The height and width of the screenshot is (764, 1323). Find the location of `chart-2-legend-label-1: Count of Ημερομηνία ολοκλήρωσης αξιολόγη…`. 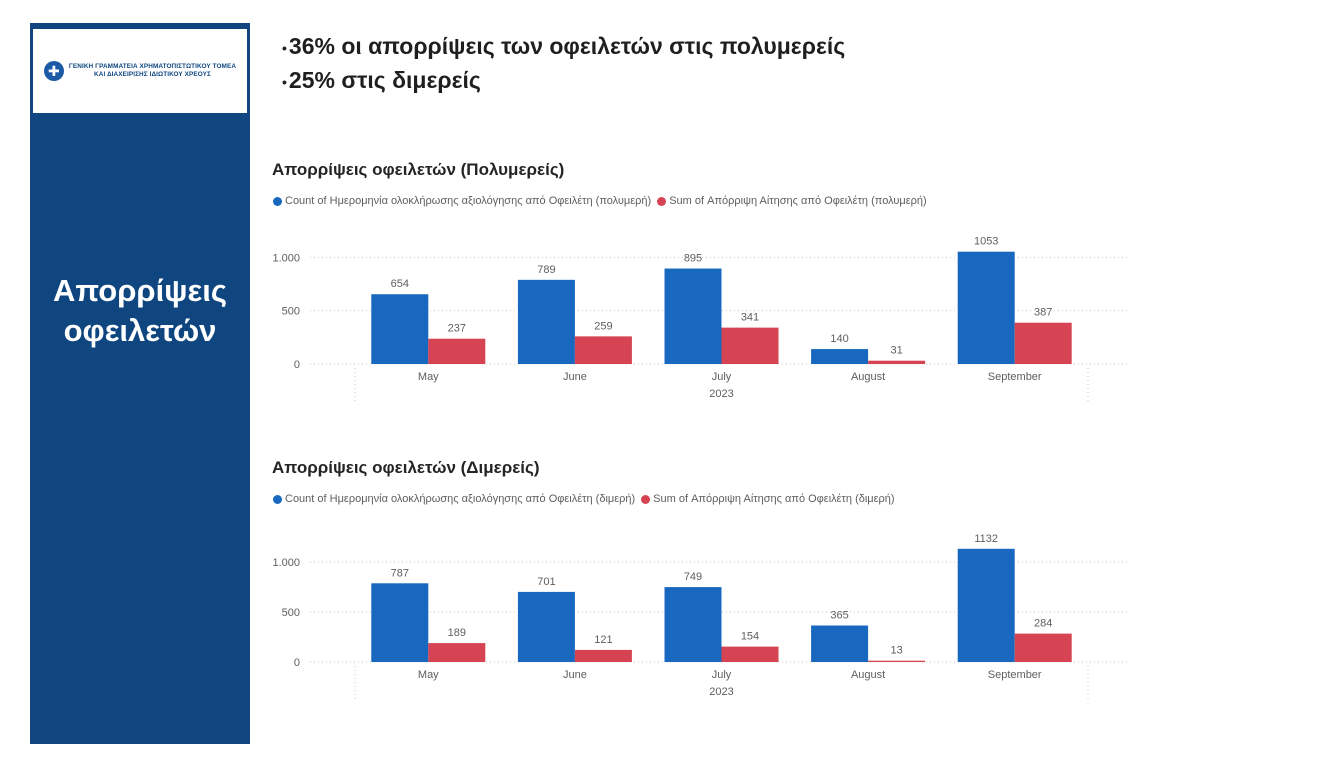

chart-2-legend-label-1: Count of Ημερομηνία ολοκλήρωσης αξιολόγη… is located at coordinates (460, 499).